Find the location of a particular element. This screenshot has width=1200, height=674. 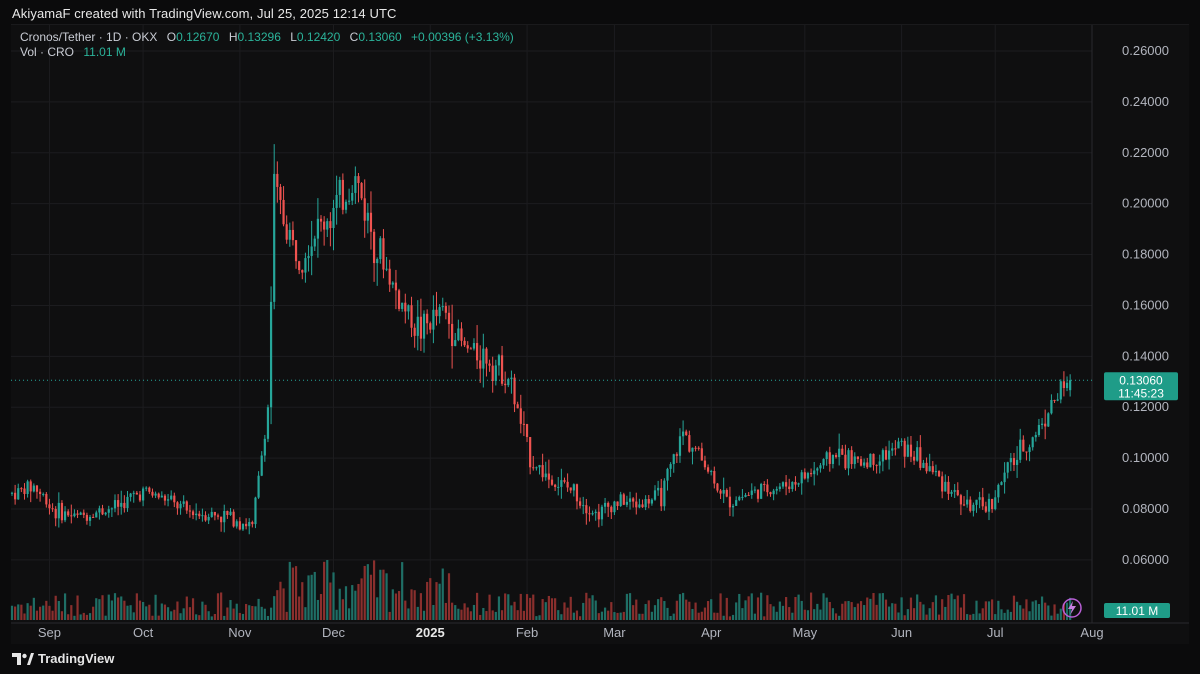

volume-label: Vol · CRO is located at coordinates (47, 52).